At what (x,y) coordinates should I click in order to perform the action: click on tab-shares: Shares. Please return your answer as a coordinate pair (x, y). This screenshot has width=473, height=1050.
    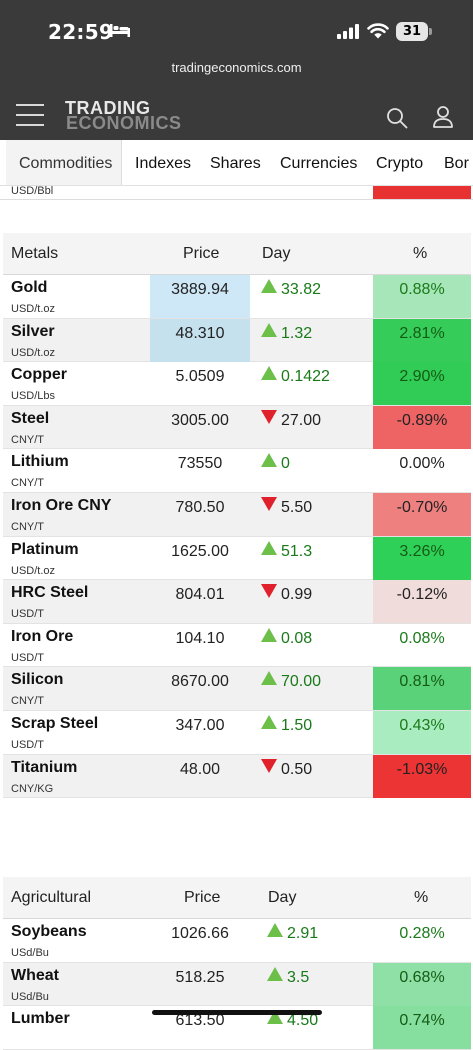
    Looking at the image, I should click on (235, 163).